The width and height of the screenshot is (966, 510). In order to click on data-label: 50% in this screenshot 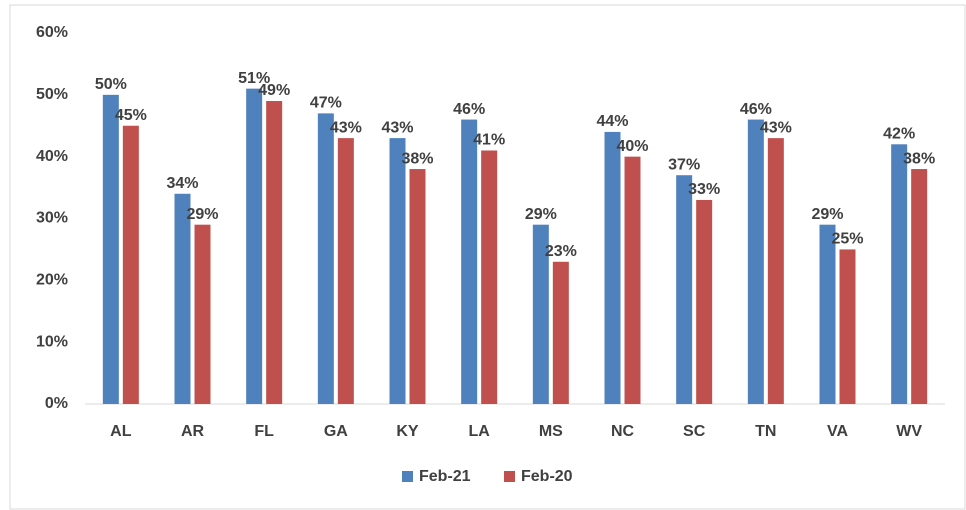, I will do `click(111, 84)`.